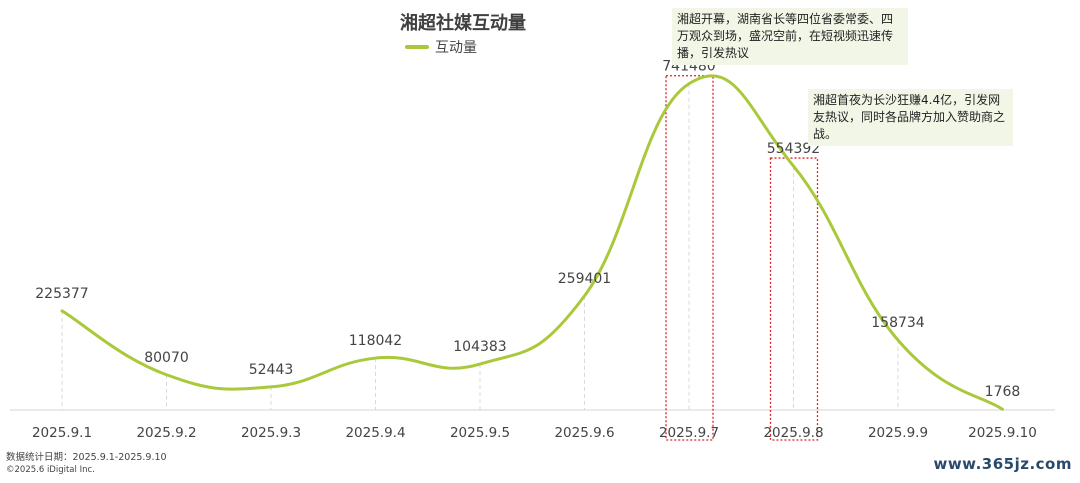  I want to click on data-label: 1768, so click(1003, 392).